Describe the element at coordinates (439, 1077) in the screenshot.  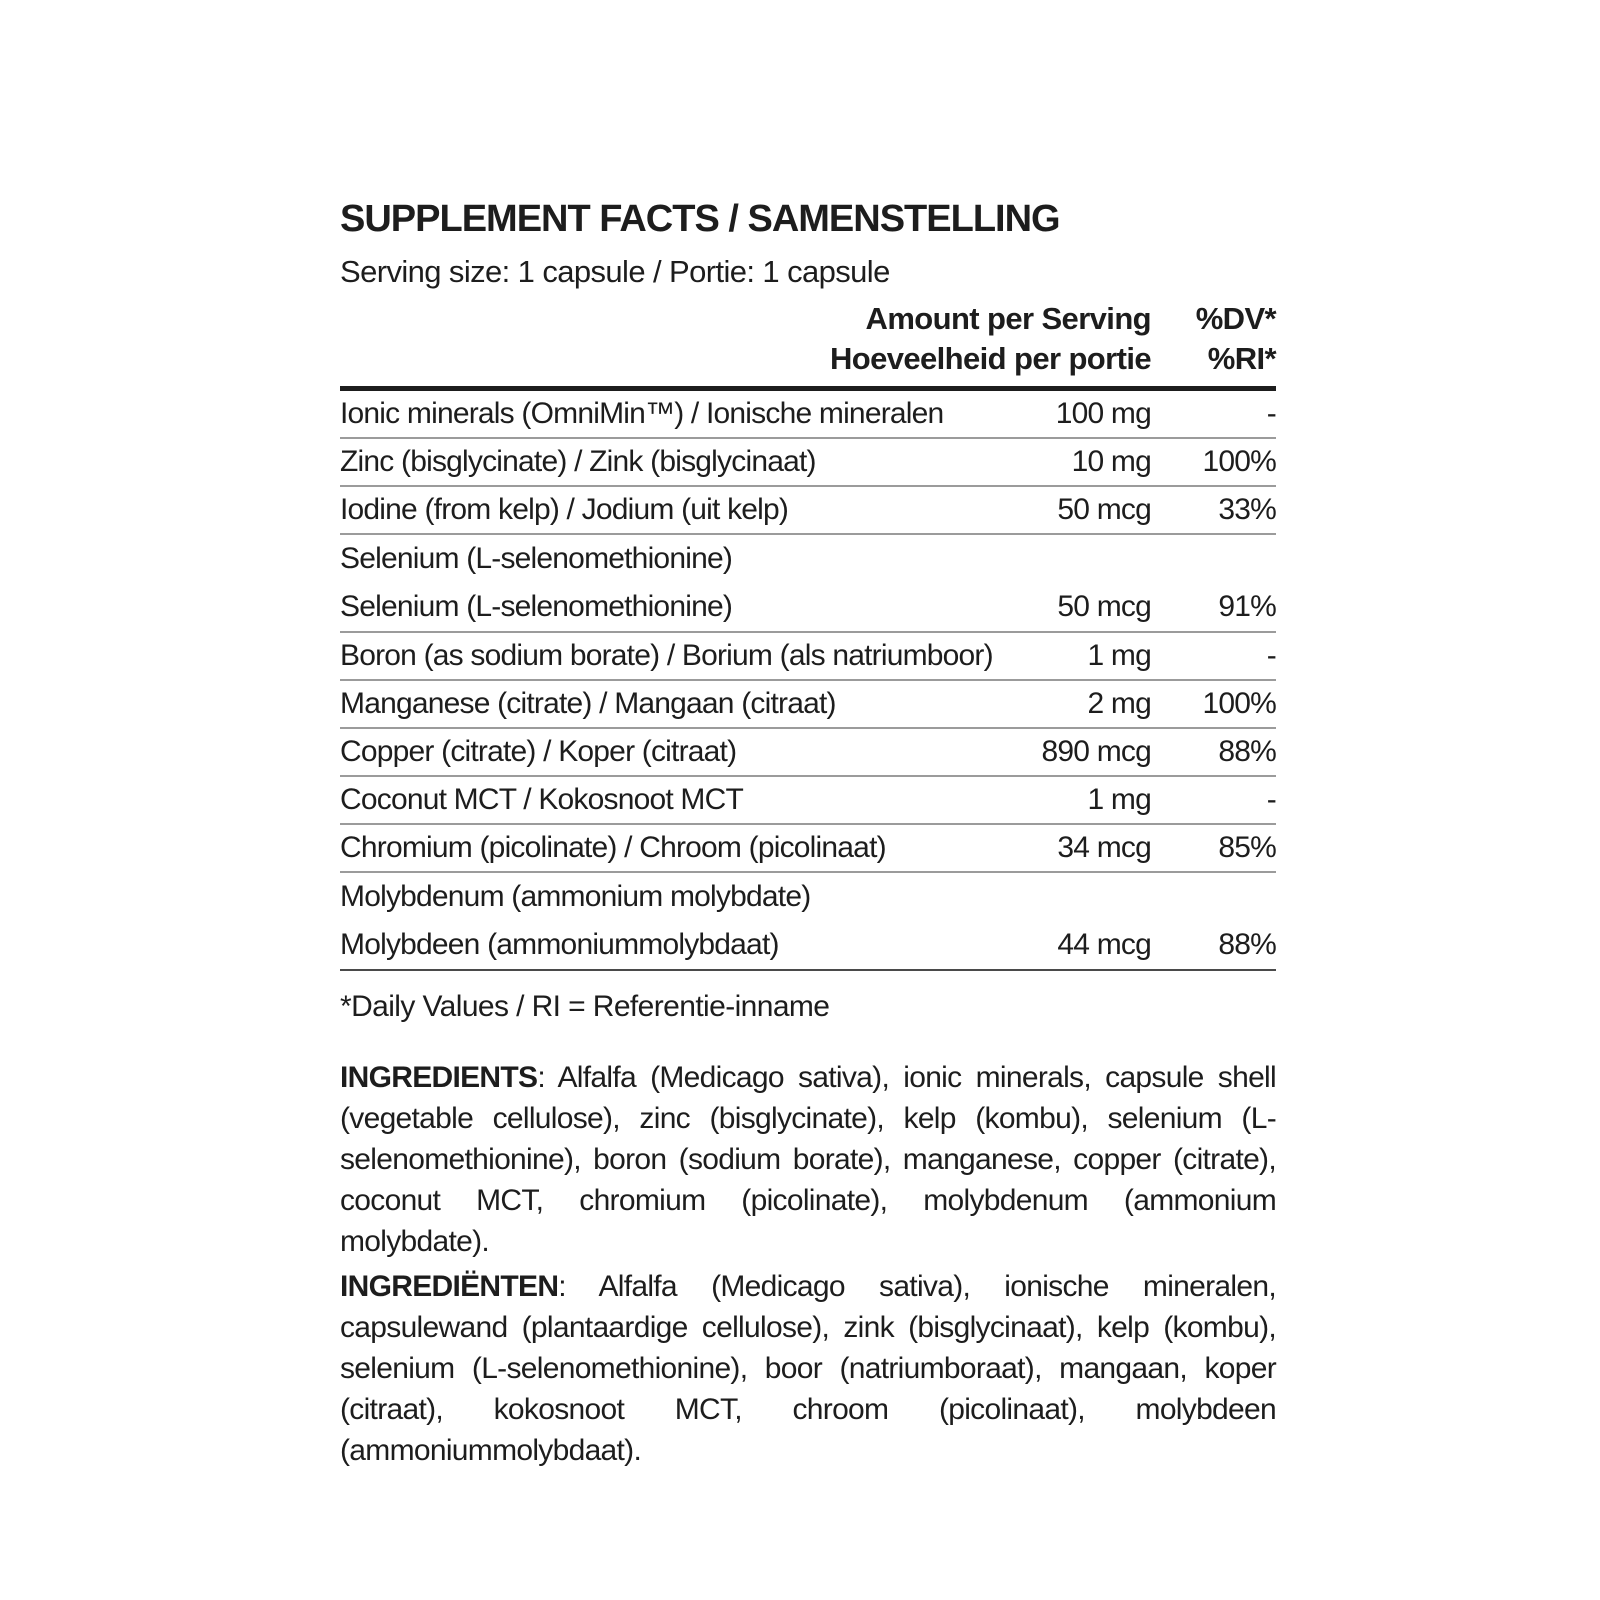
I see `ingredients-en-label: INGREDIENTS` at that location.